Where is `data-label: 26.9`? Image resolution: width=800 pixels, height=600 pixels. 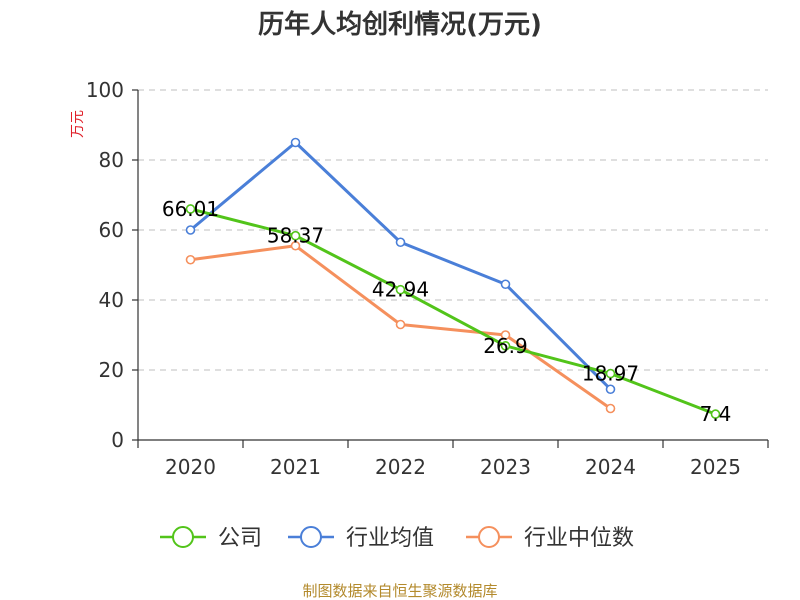
data-label: 26.9 is located at coordinates (505, 346).